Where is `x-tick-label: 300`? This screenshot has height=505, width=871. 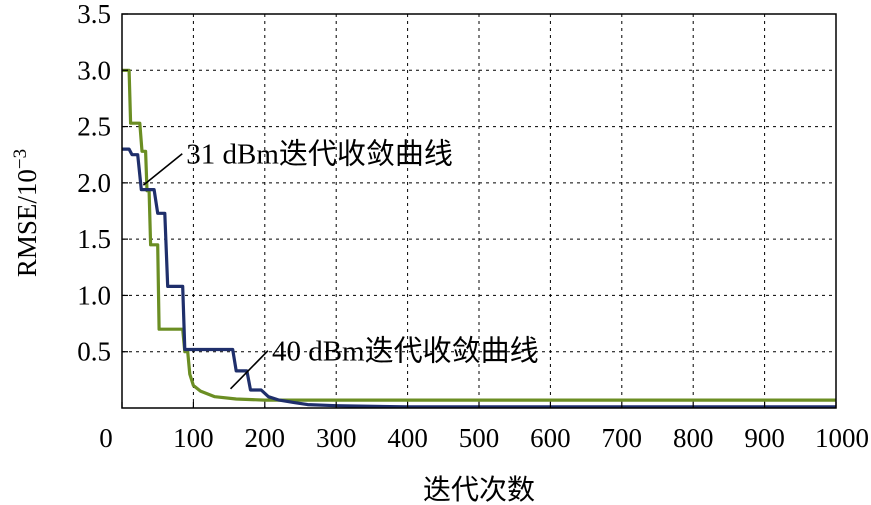
x-tick-label: 300 is located at coordinates (336, 438).